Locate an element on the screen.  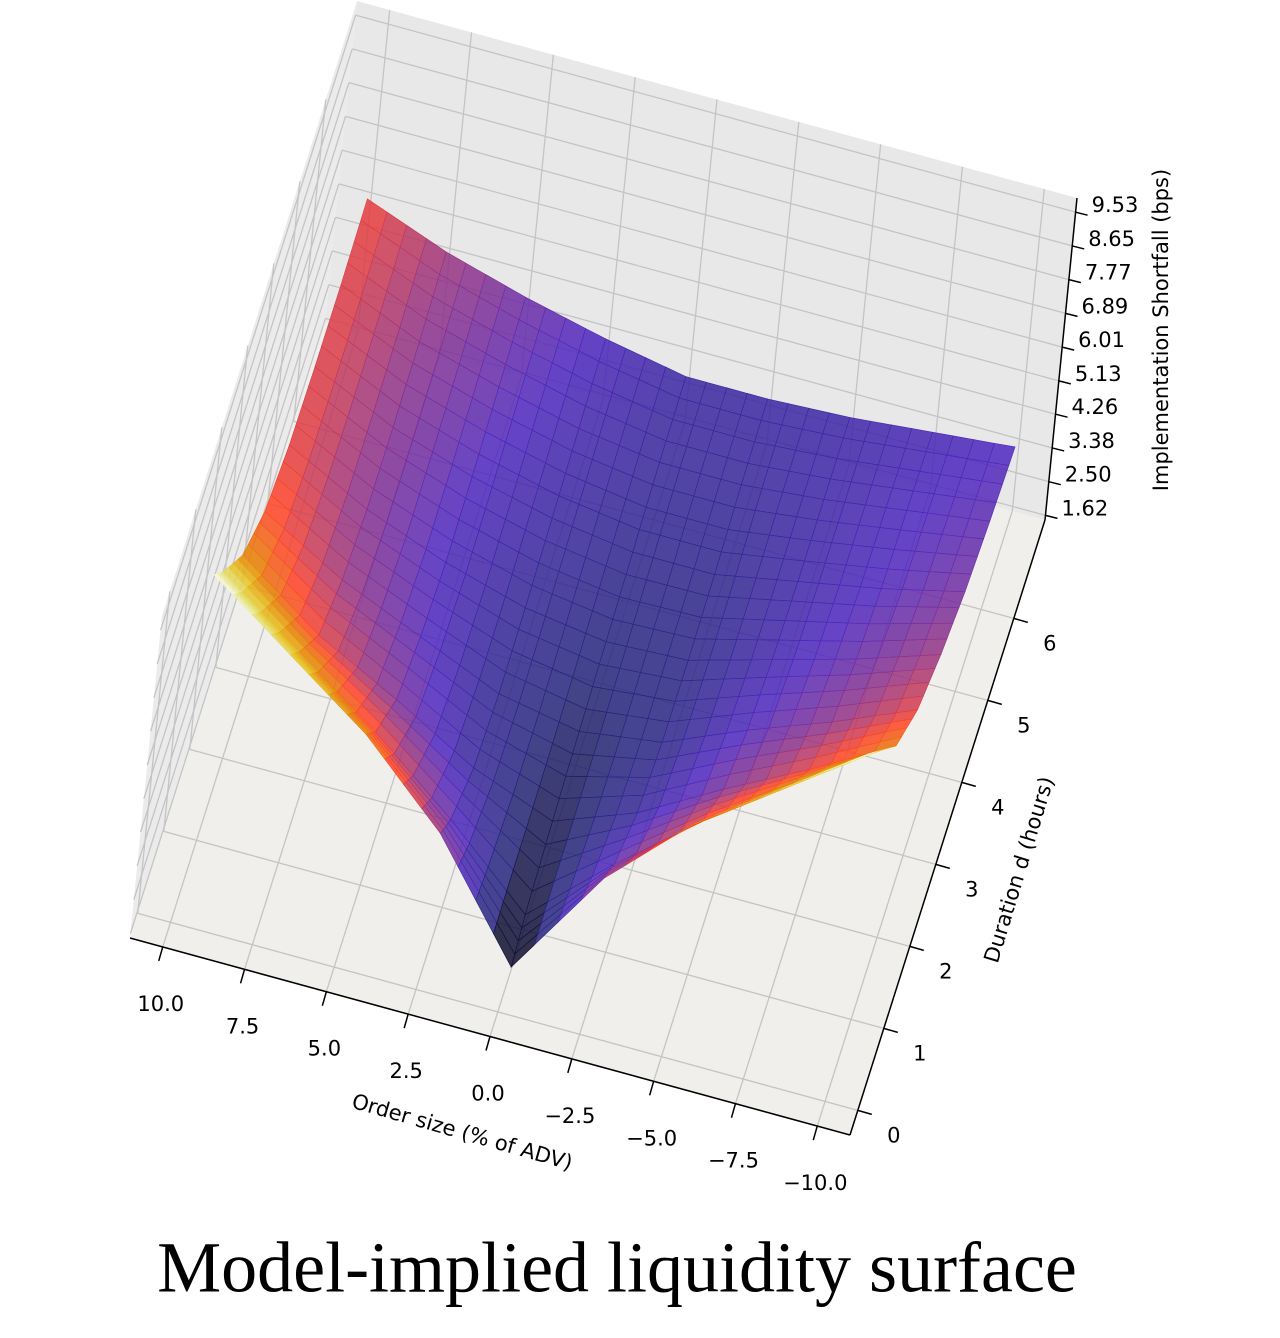
z-tick-label: 5.13 is located at coordinates (1098, 374).